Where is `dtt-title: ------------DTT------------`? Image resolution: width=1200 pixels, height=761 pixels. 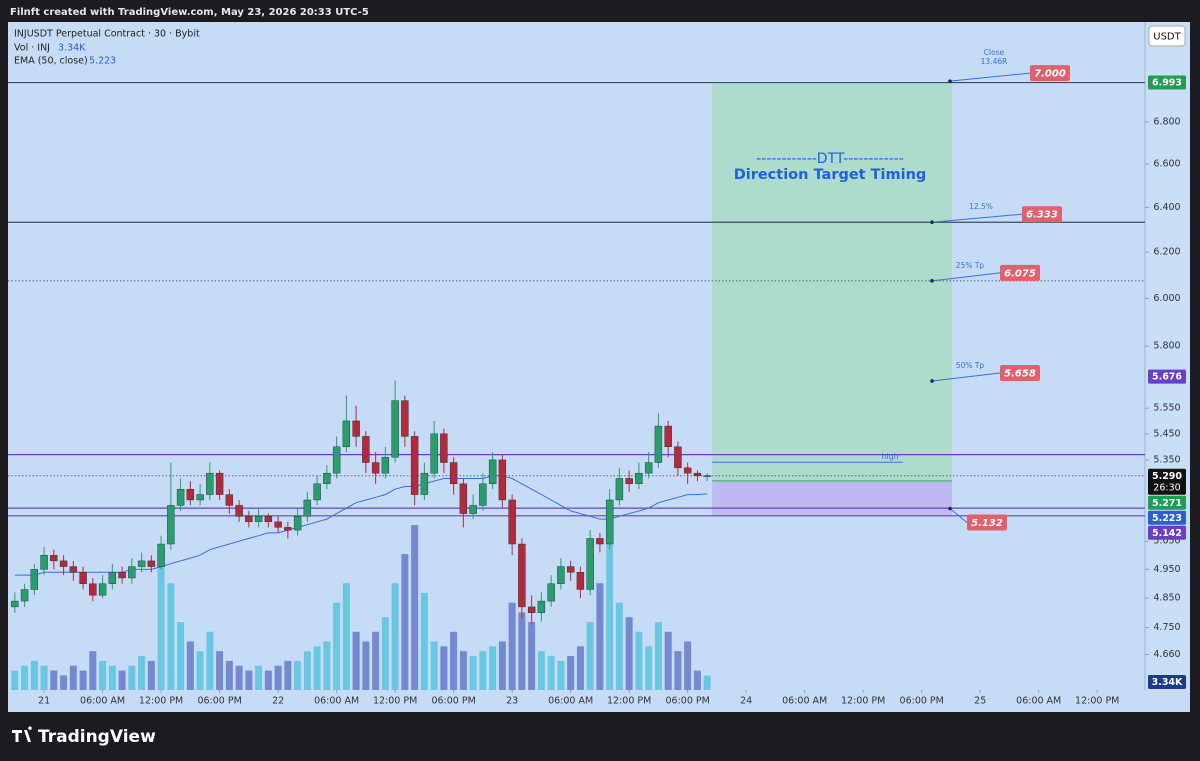 dtt-title: ------------DTT------------ is located at coordinates (830, 159).